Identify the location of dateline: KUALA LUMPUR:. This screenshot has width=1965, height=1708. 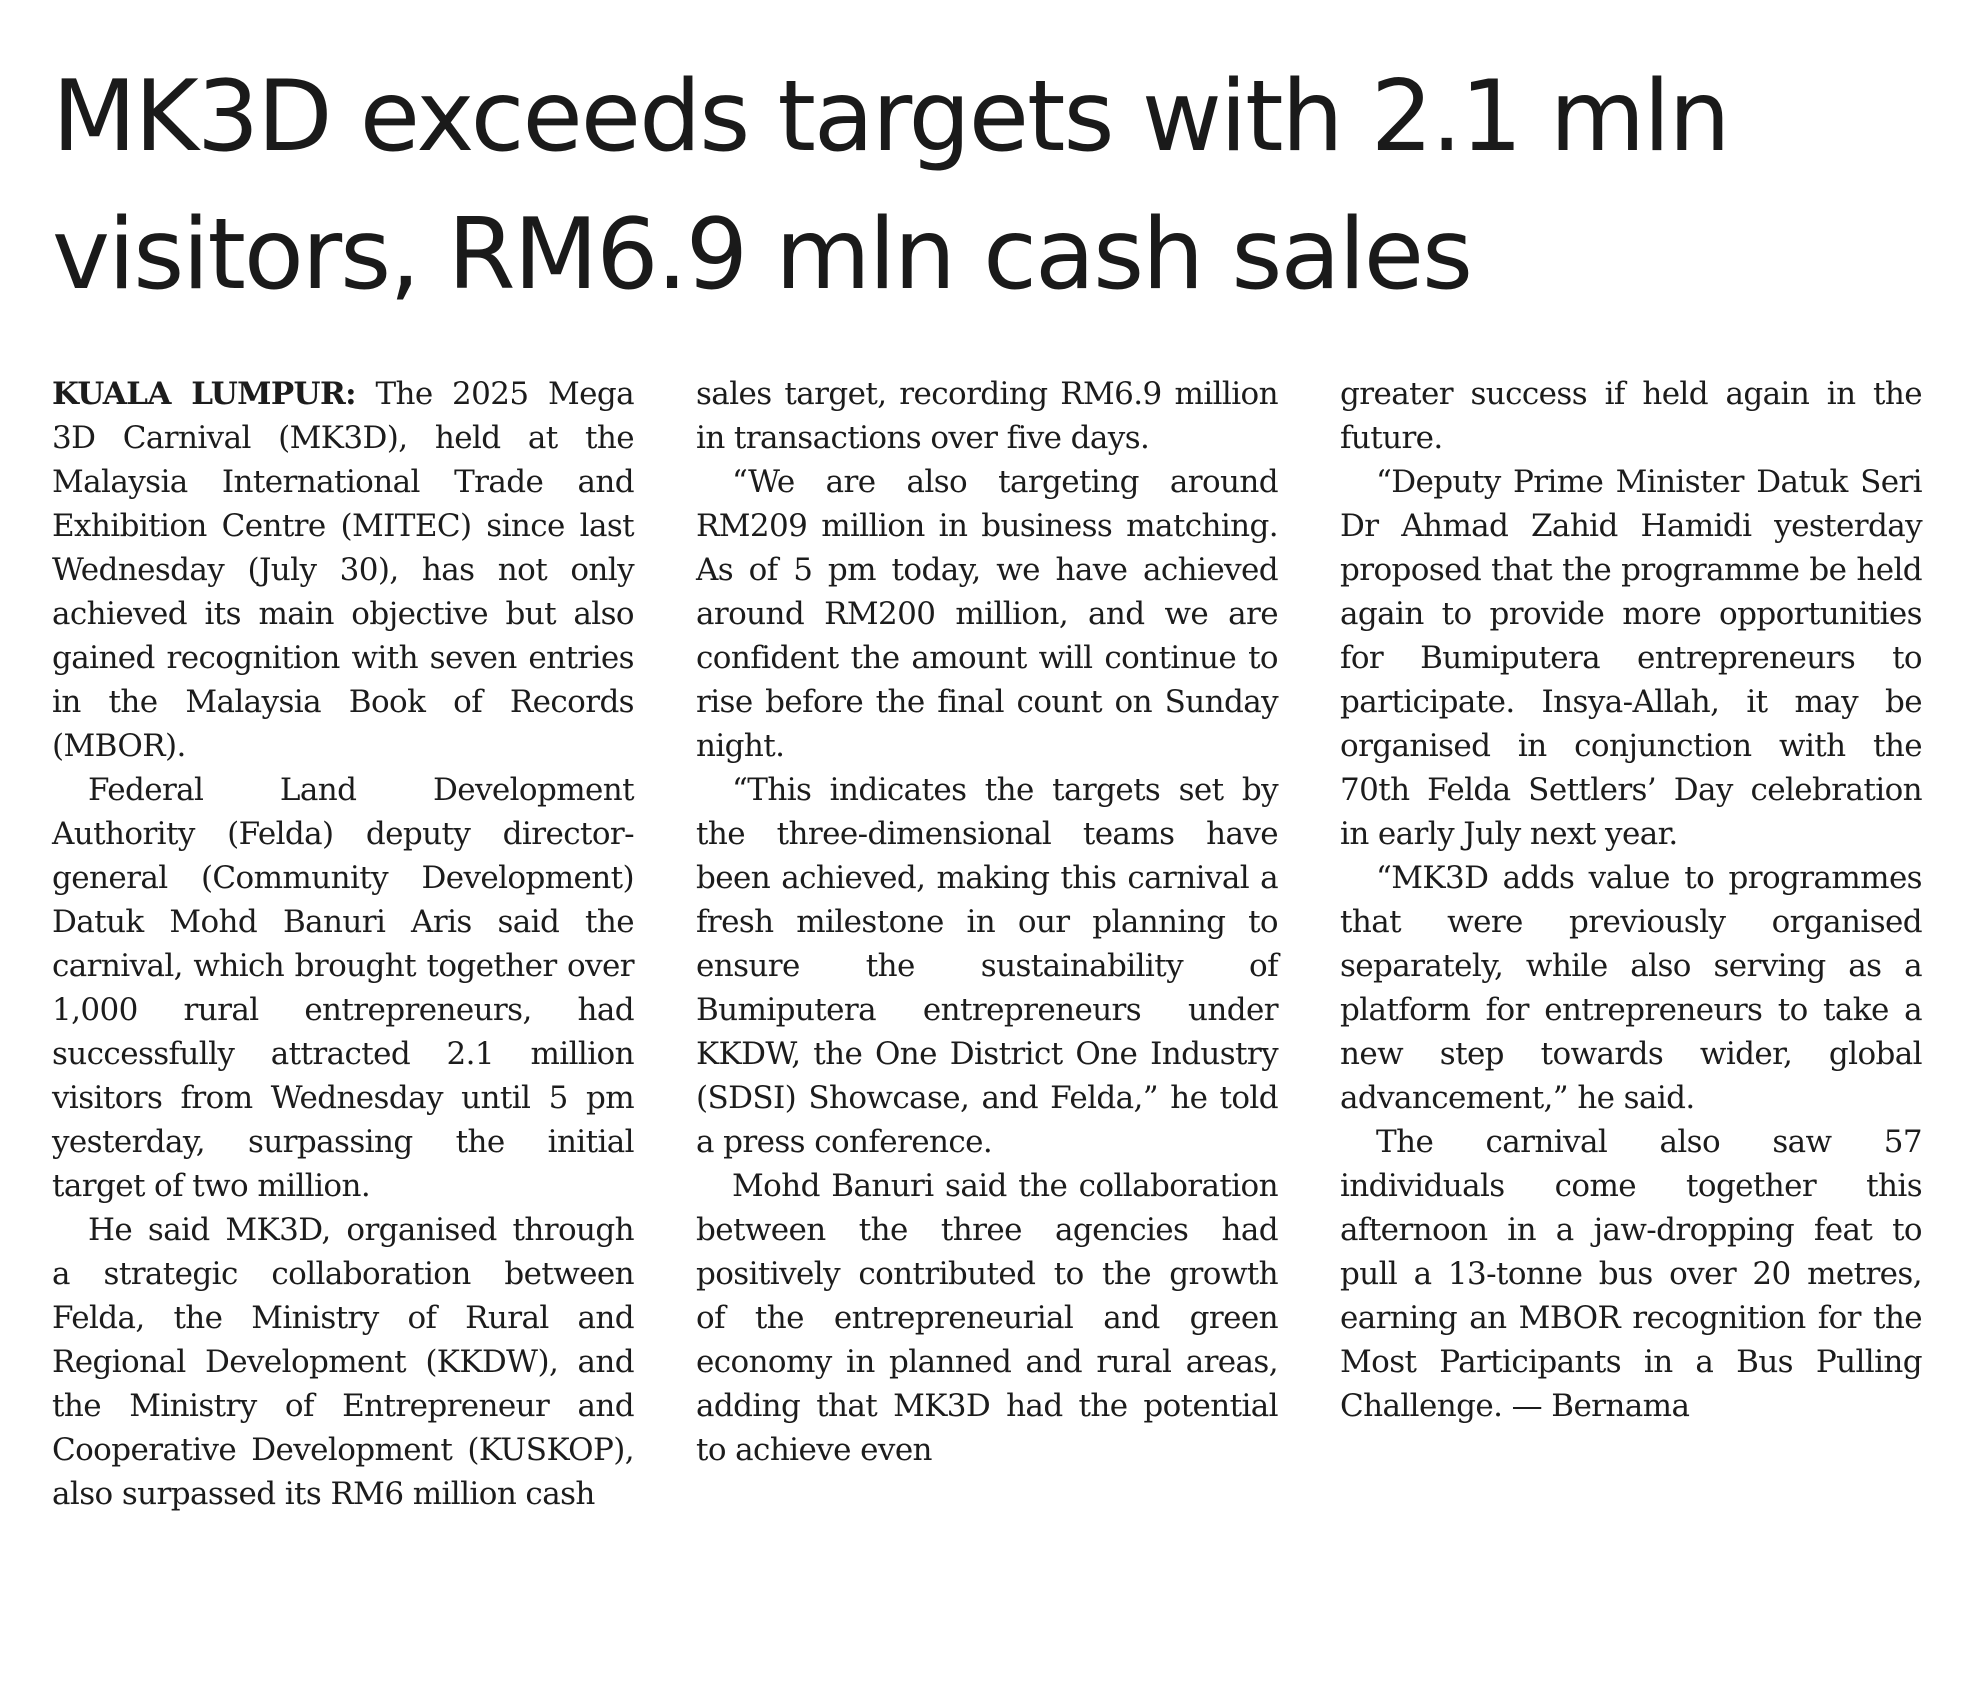
(204, 394).